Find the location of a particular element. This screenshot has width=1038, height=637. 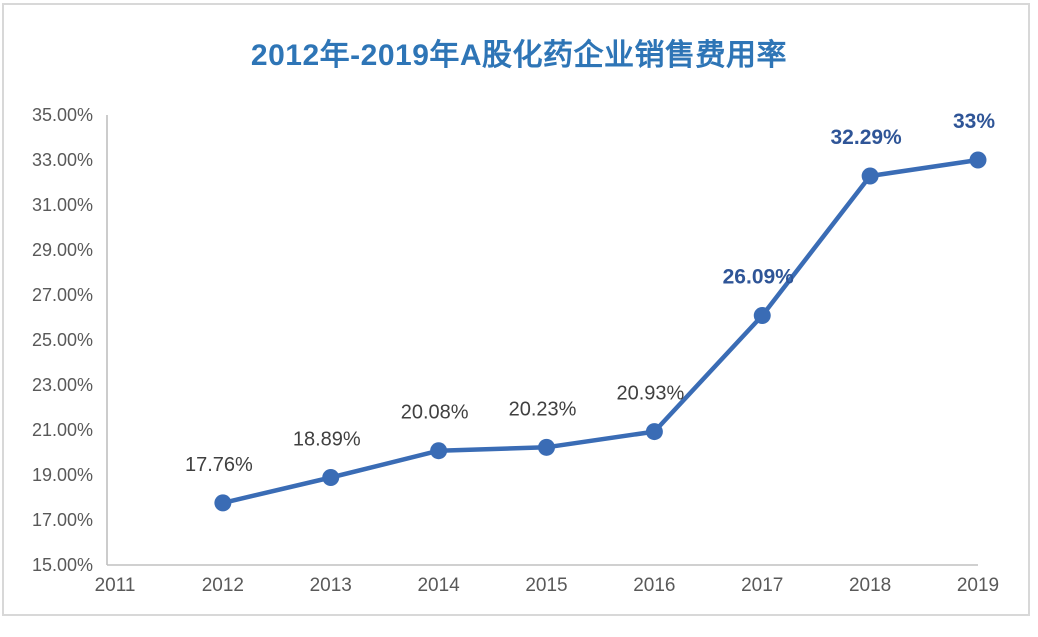

x-axis-label: 2011 is located at coordinates (115, 585).